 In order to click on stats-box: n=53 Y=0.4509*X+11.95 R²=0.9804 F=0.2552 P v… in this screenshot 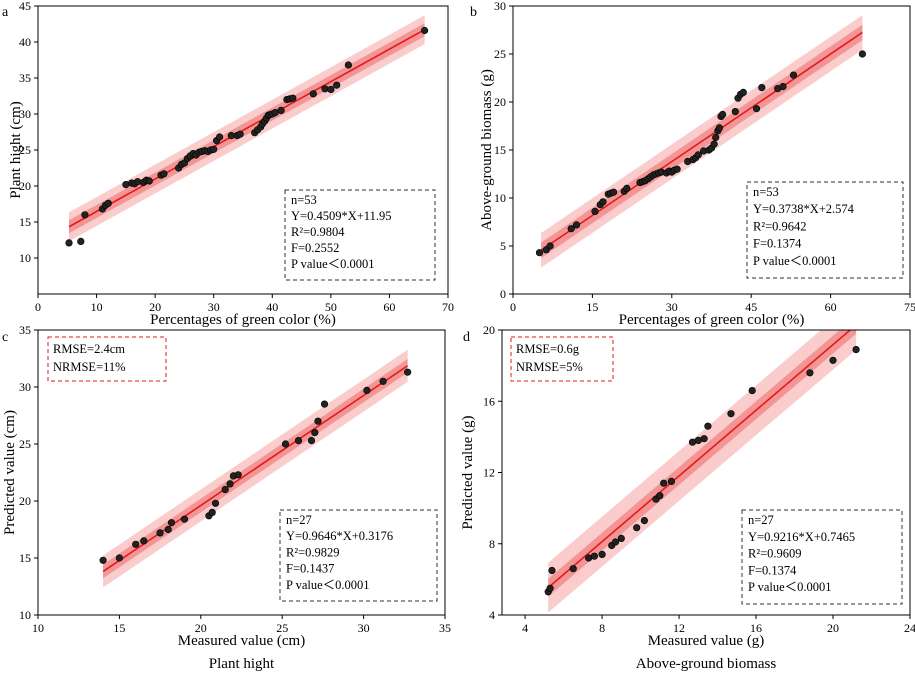, I will do `click(360, 235)`.